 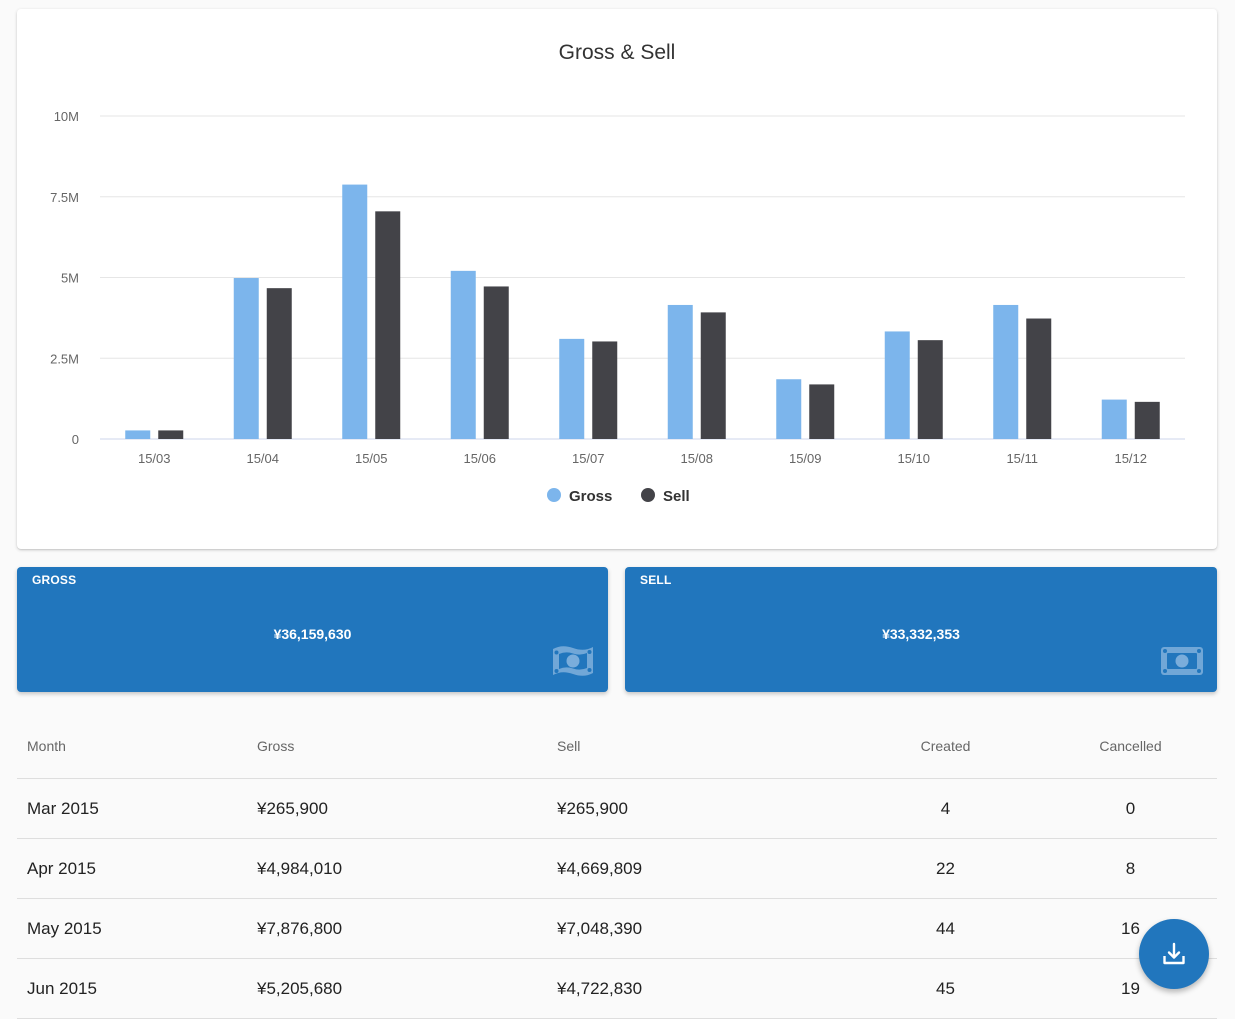 What do you see at coordinates (132, 808) in the screenshot?
I see `cell-month: Mar 2015` at bounding box center [132, 808].